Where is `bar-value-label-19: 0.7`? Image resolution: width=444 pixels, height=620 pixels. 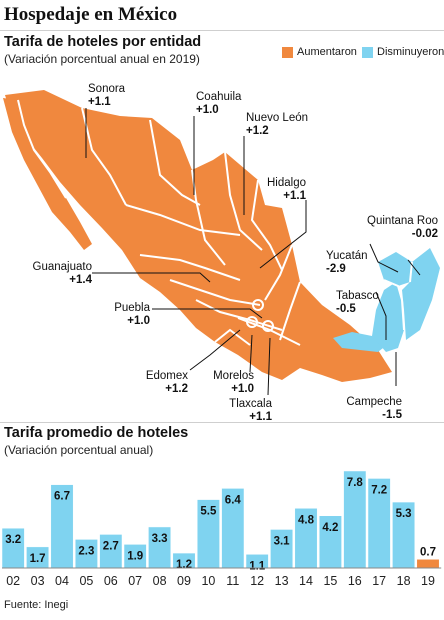 bar-value-label-19: 0.7 is located at coordinates (428, 552).